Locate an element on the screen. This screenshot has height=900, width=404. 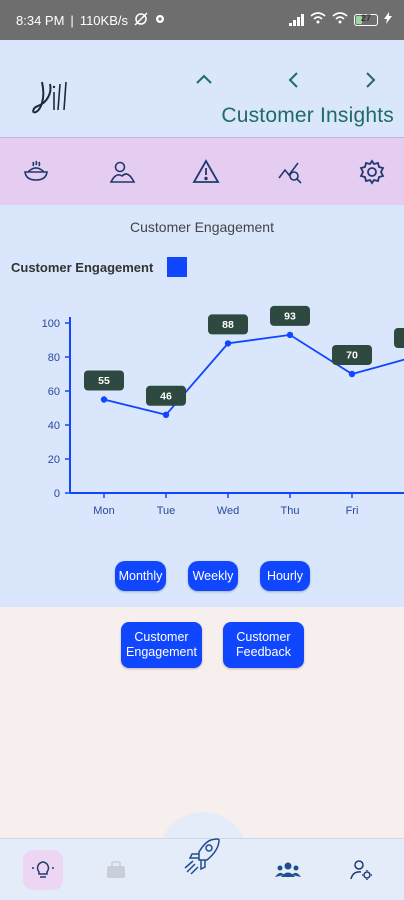
collapse-chevron-icon is located at coordinates (204, 80).